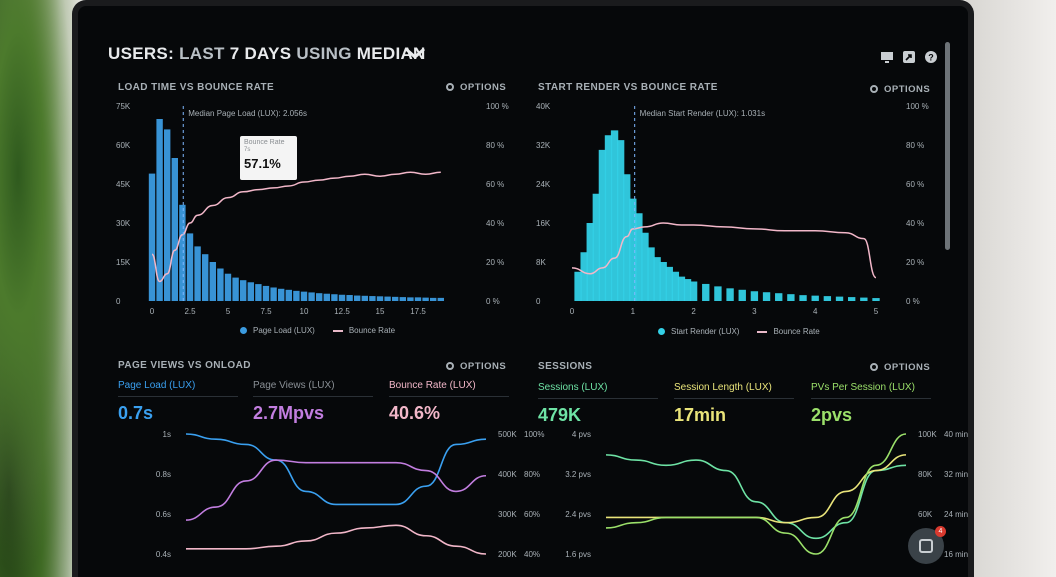 This screenshot has height=577, width=1056. I want to click on help-icon: ?, so click(931, 57).